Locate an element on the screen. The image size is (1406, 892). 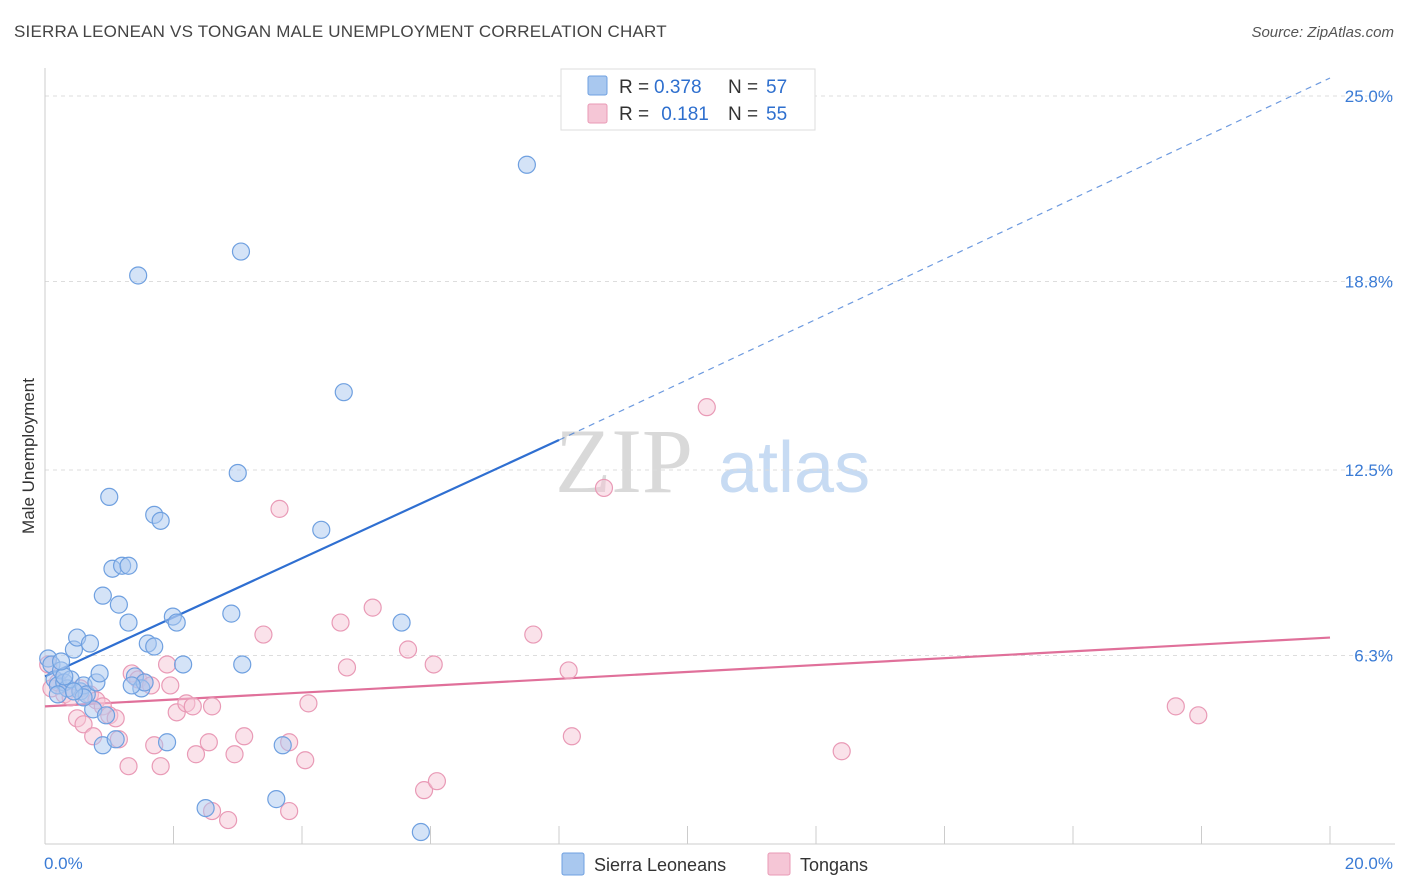
y-tick-label: 25.0% is located at coordinates (1369, 96).